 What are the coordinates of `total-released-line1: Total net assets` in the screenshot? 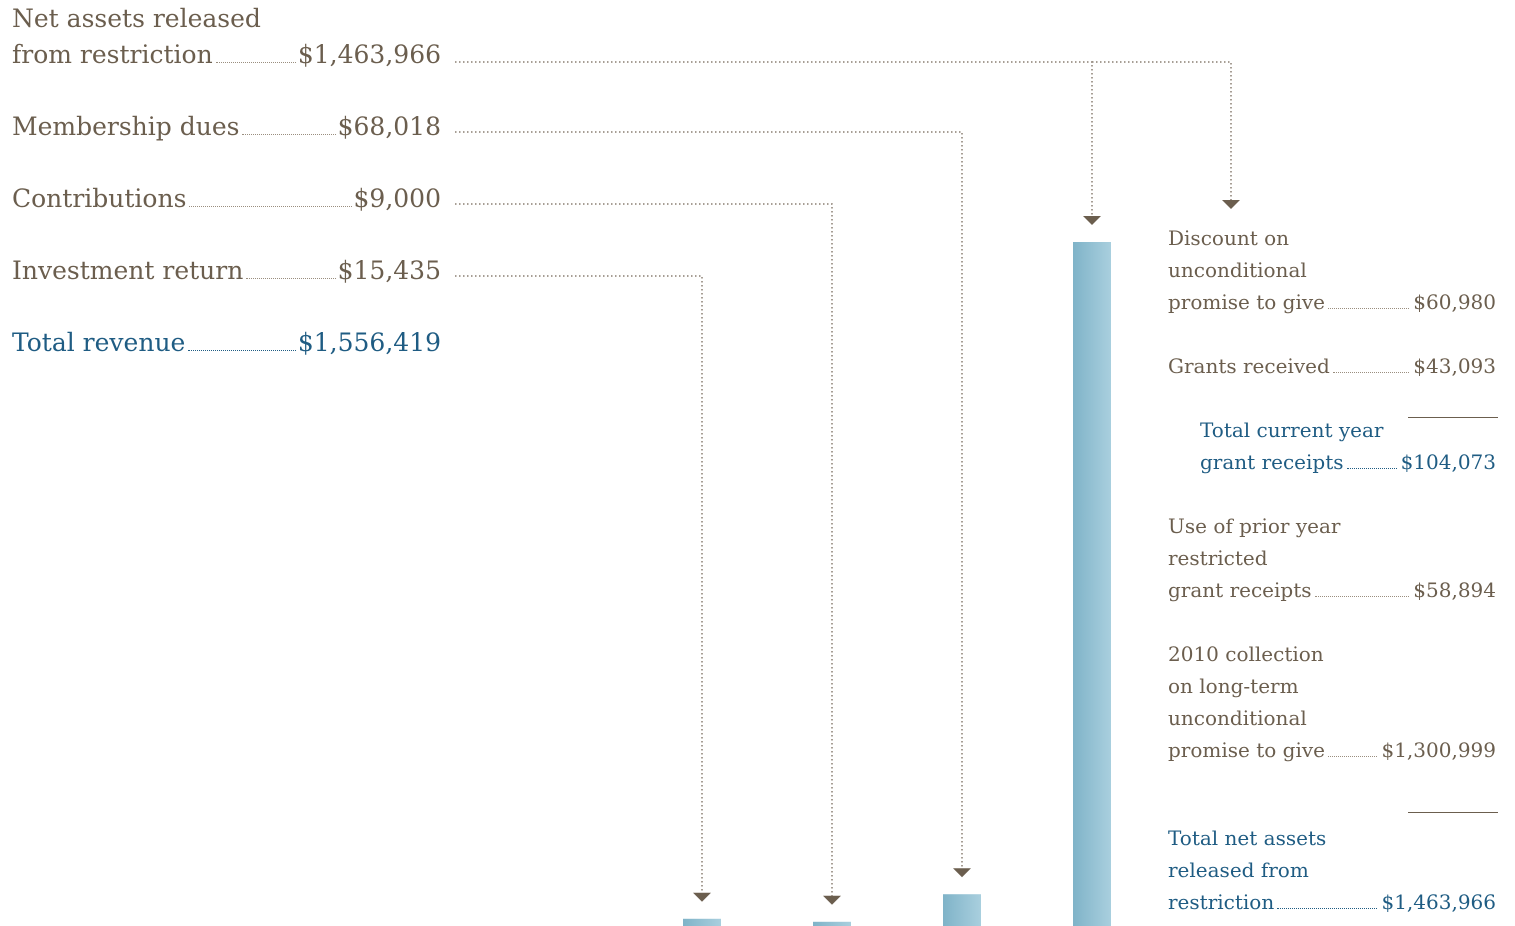 It's located at (1247, 838).